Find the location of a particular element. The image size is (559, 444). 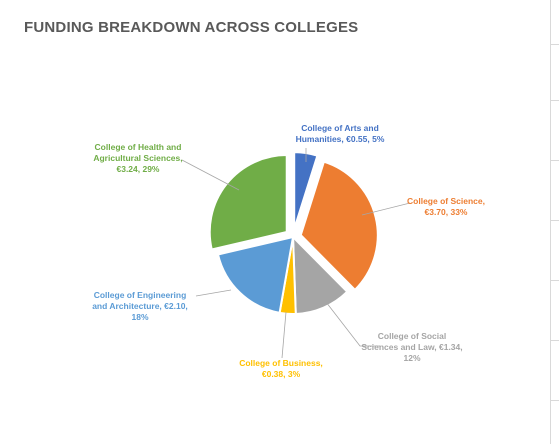

slice-label-1: College of Arts and Humanities, €0.55, 5% is located at coordinates (340, 133).